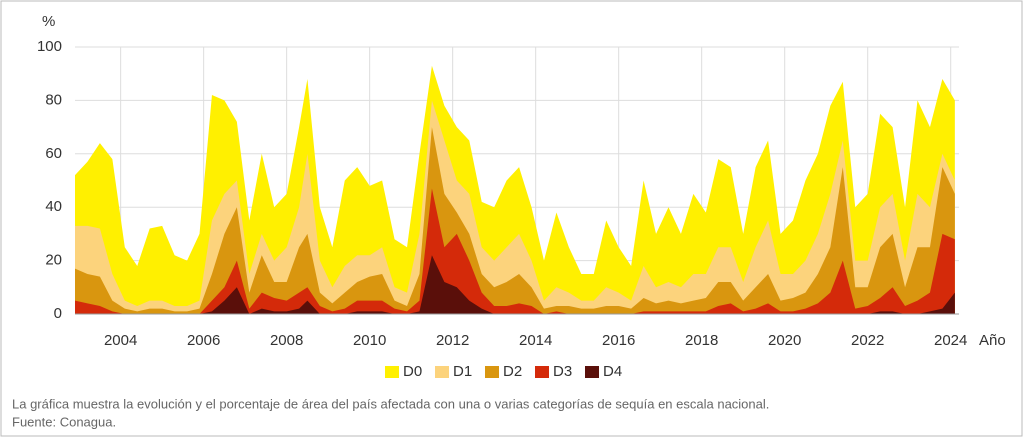 This screenshot has width=1024, height=438. Describe the element at coordinates (618, 340) in the screenshot. I see `x-tick-label: 2016` at that location.